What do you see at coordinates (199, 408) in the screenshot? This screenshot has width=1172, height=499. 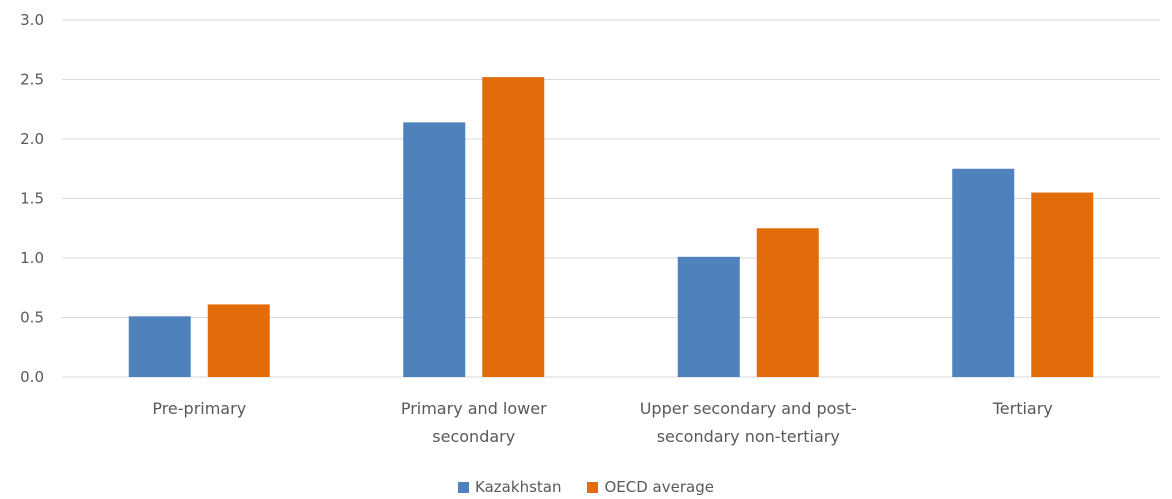 I see `x-tick-label: Pre-primary` at bounding box center [199, 408].